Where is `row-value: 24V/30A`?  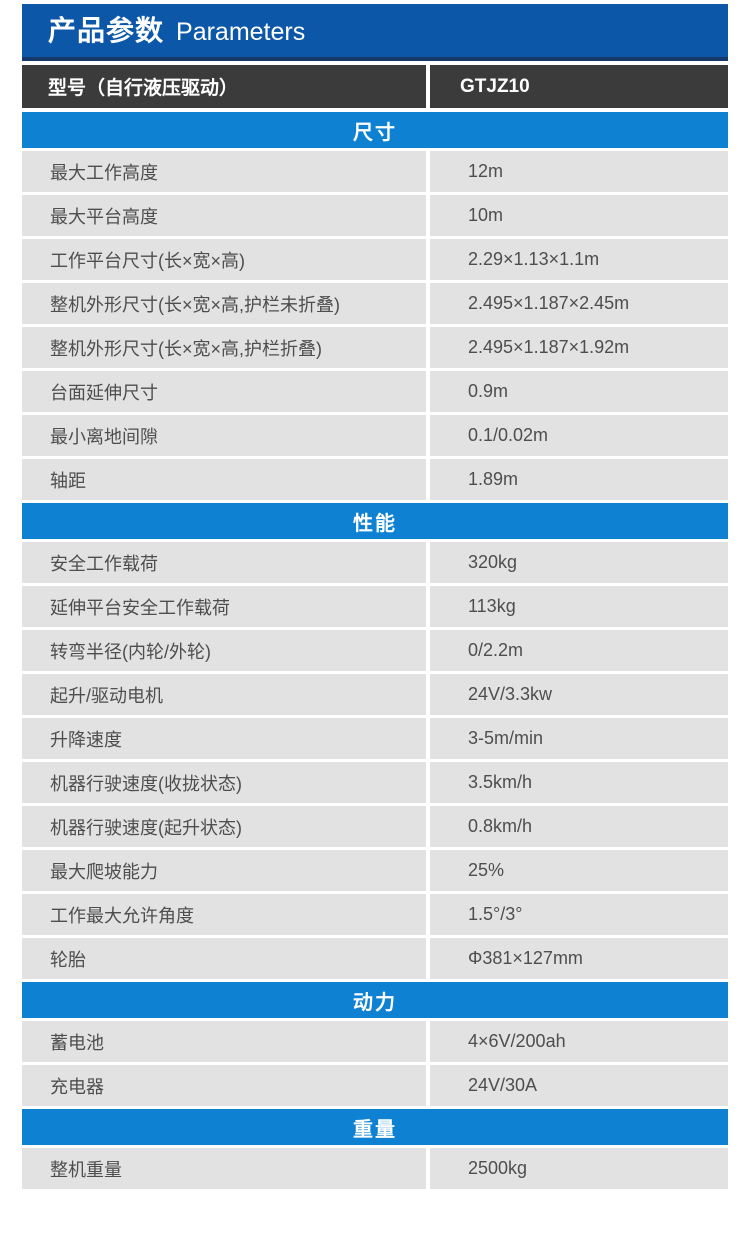
row-value: 24V/30A is located at coordinates (579, 1085).